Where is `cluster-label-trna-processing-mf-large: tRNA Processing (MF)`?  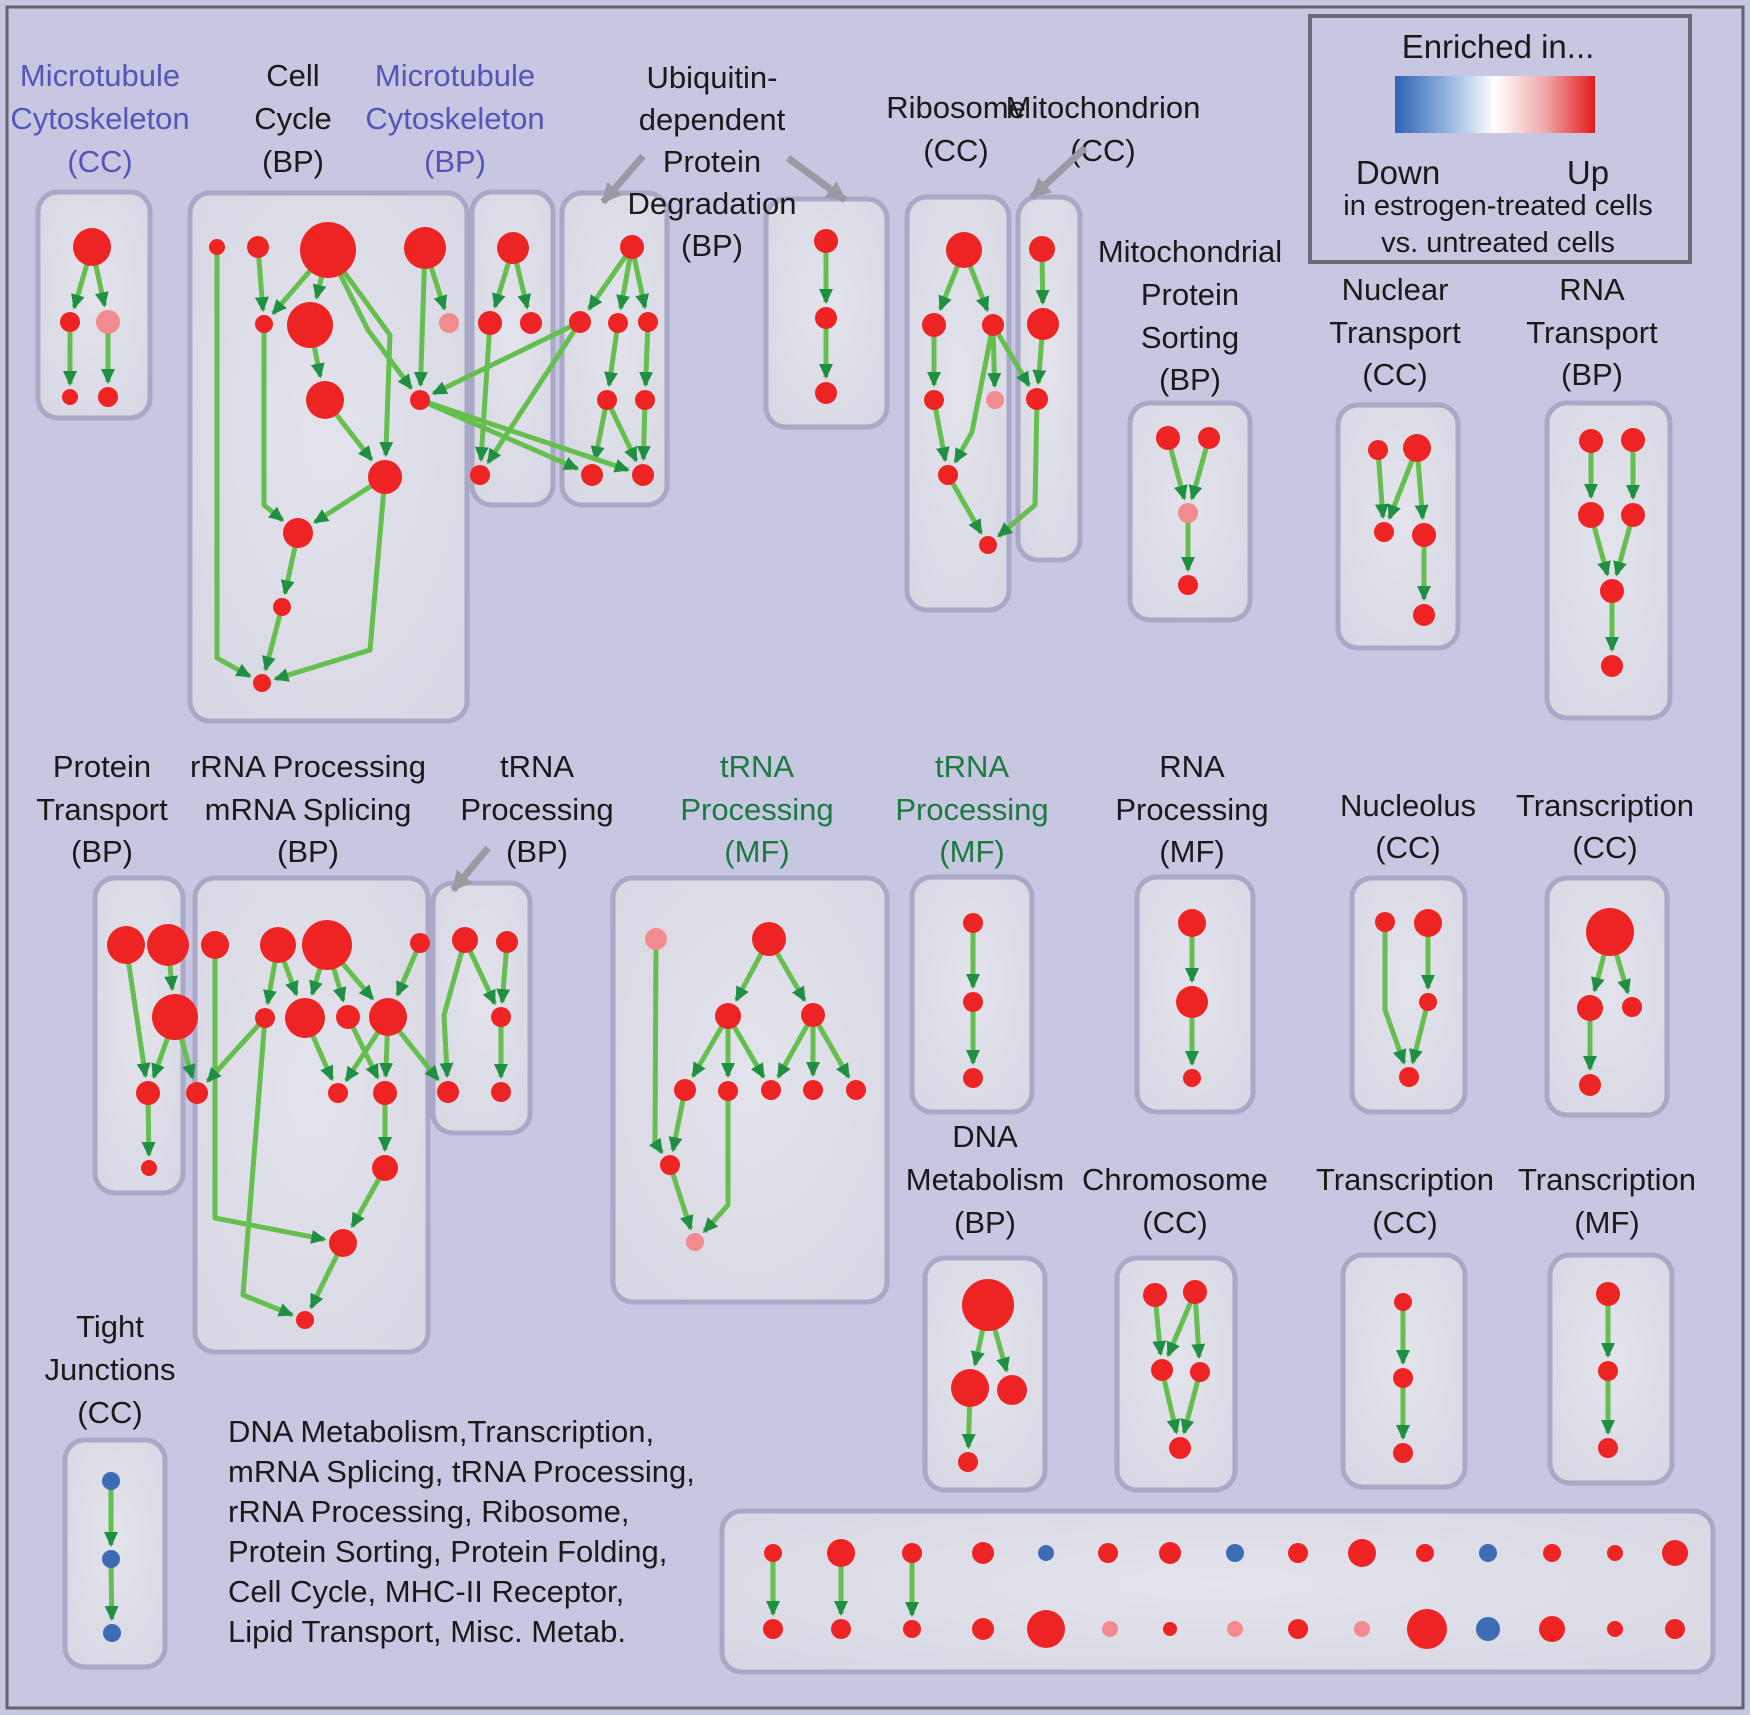 cluster-label-trna-processing-mf-large: tRNA Processing (MF) is located at coordinates (756, 809).